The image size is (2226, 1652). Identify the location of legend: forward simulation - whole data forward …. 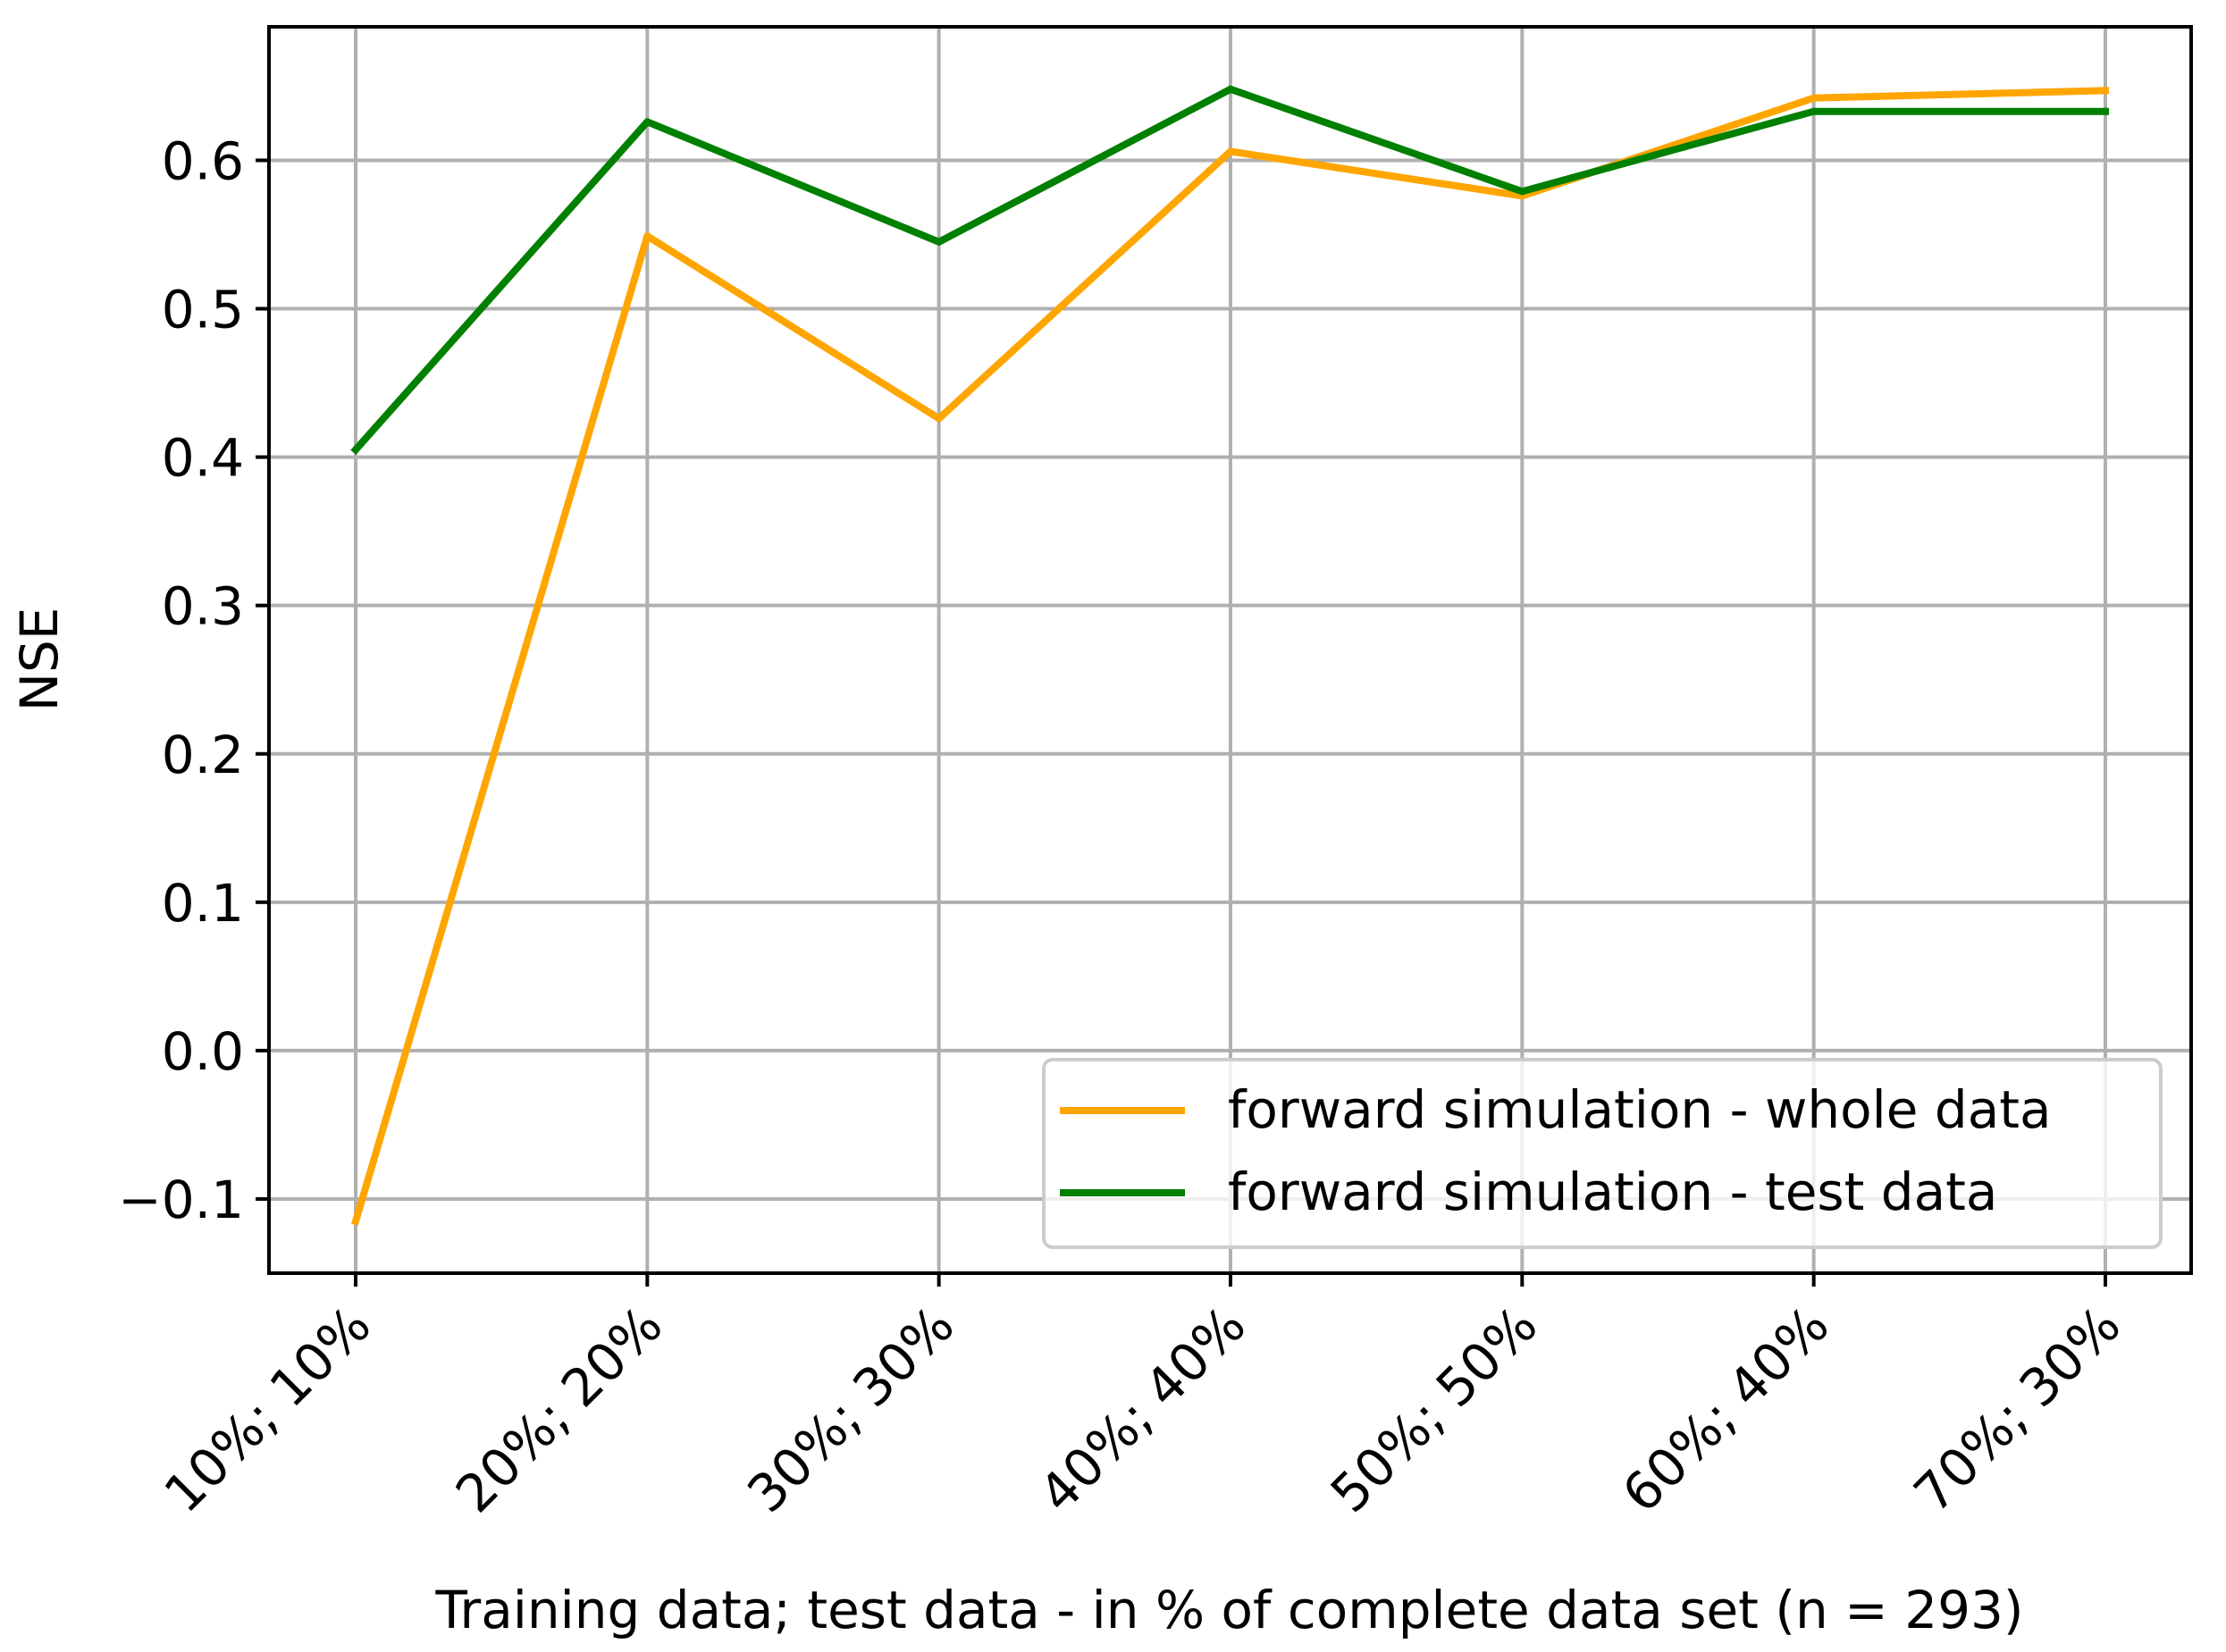
(1602, 1153).